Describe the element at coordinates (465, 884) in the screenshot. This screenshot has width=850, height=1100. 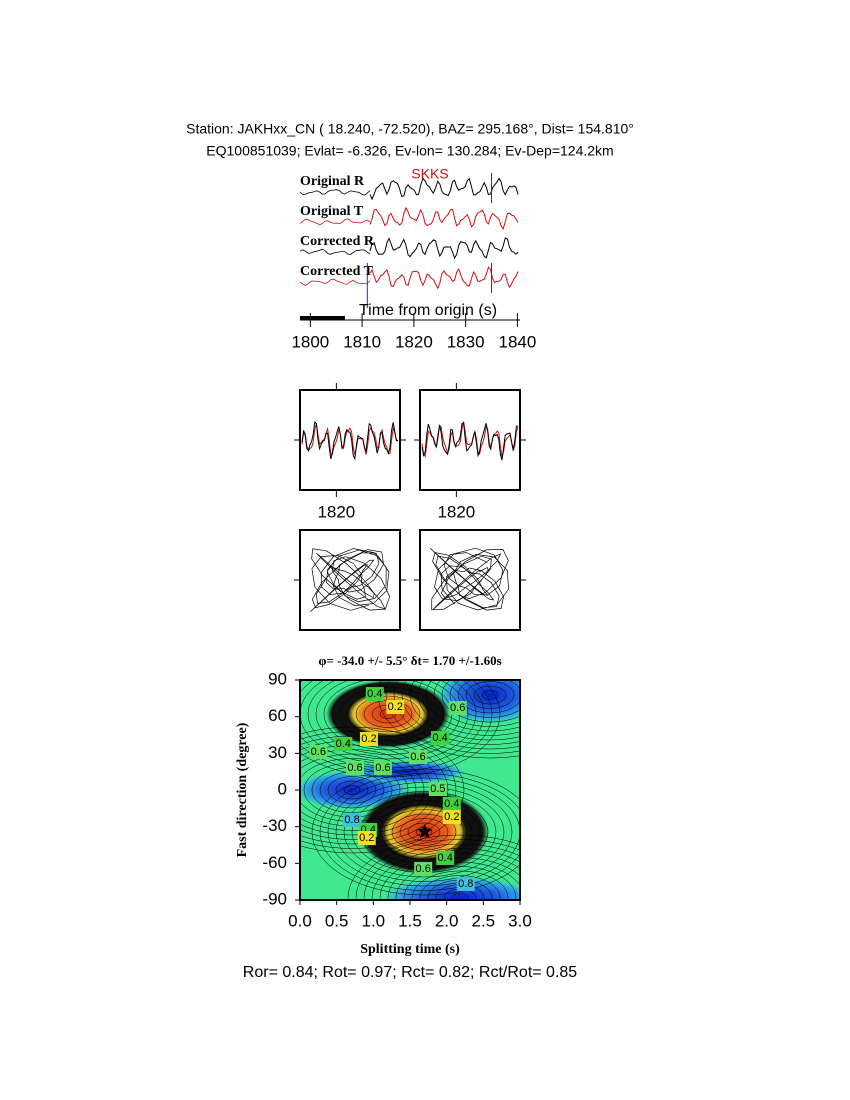
I see `contour-label: 0.8` at that location.